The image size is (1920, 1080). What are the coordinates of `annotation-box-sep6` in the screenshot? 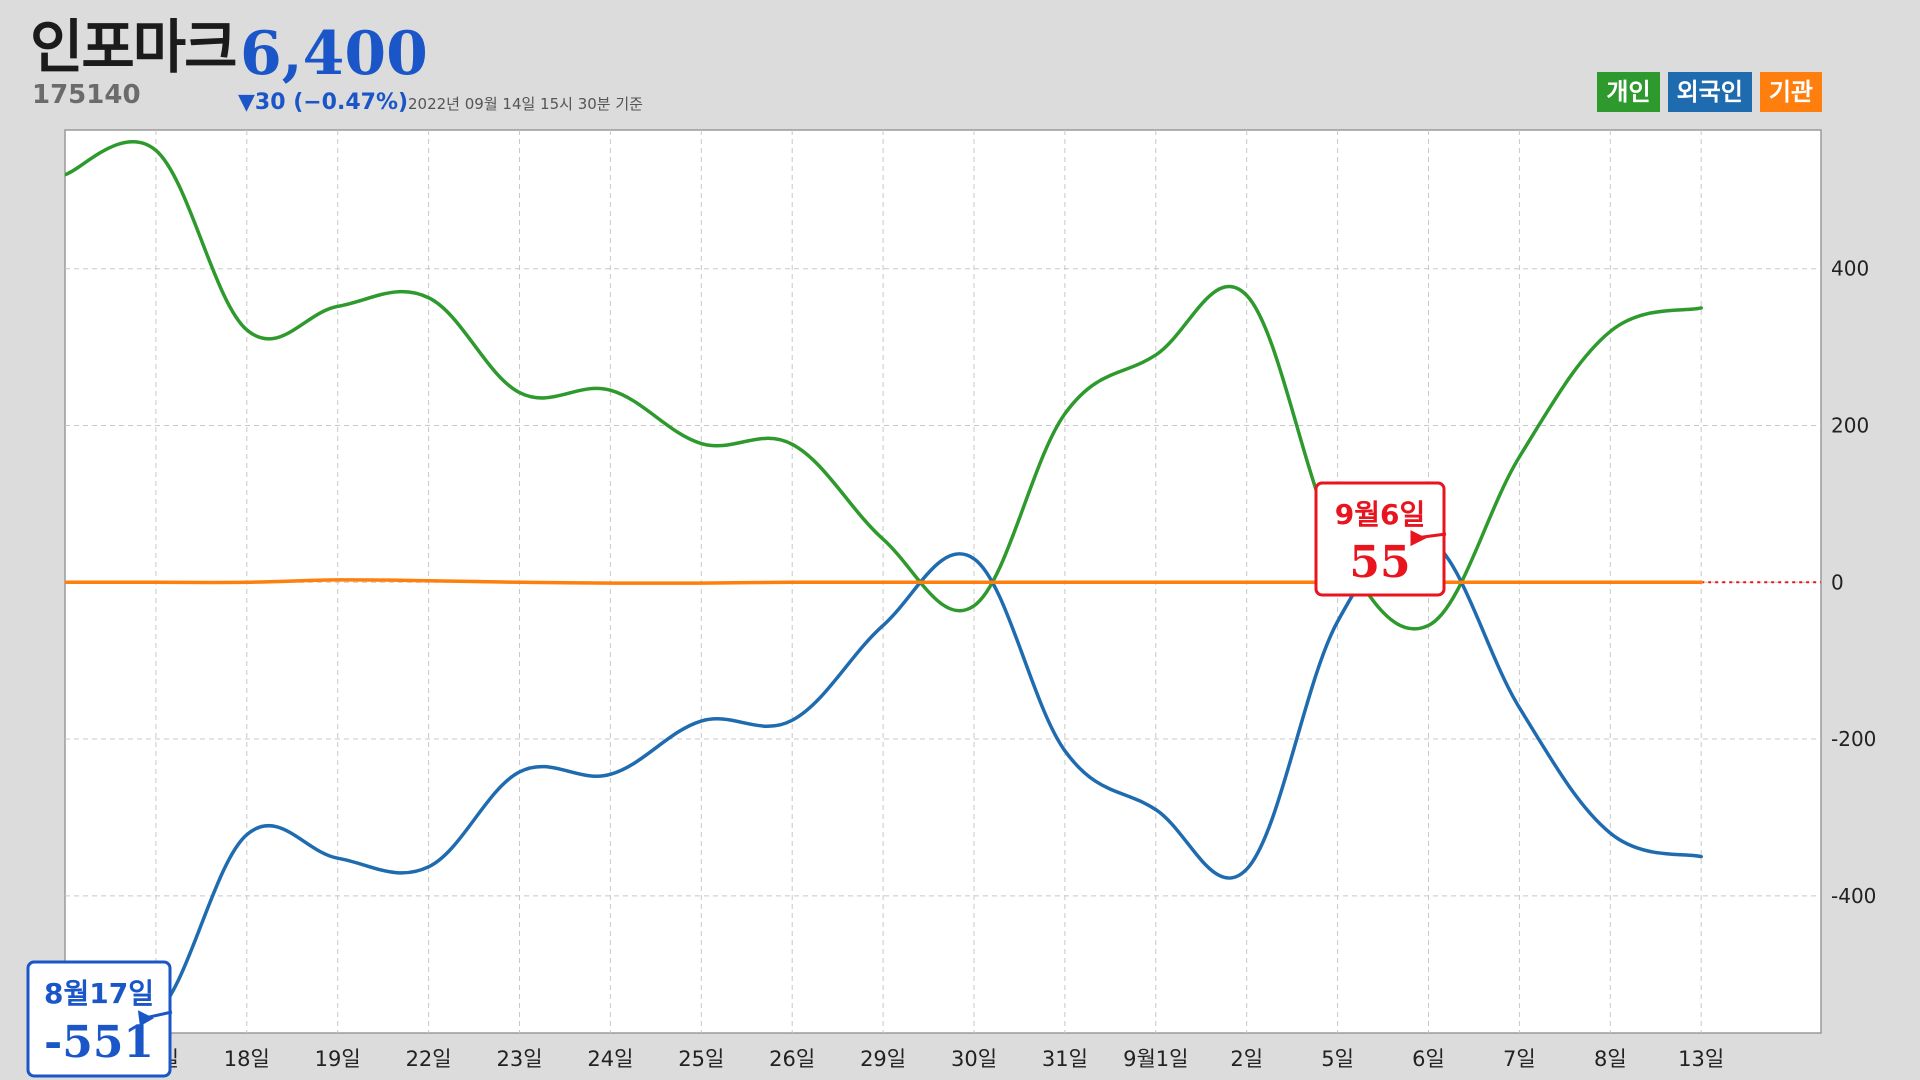 It's located at (1380, 539).